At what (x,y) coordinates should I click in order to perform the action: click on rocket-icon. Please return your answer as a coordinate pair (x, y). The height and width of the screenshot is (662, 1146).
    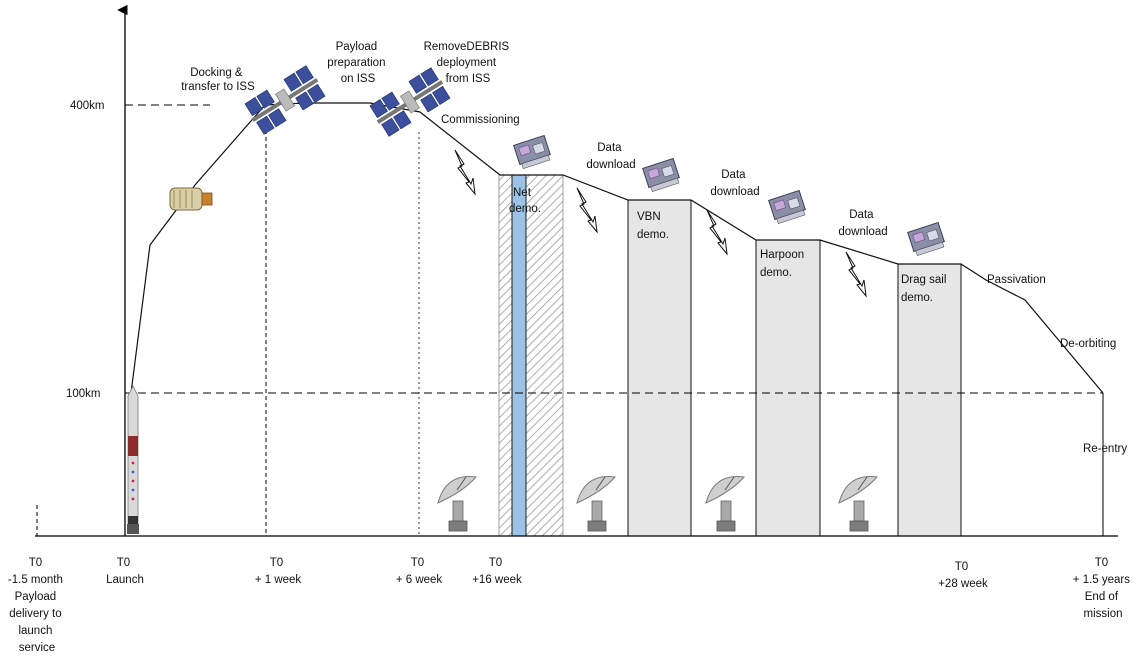
    Looking at the image, I should click on (133, 459).